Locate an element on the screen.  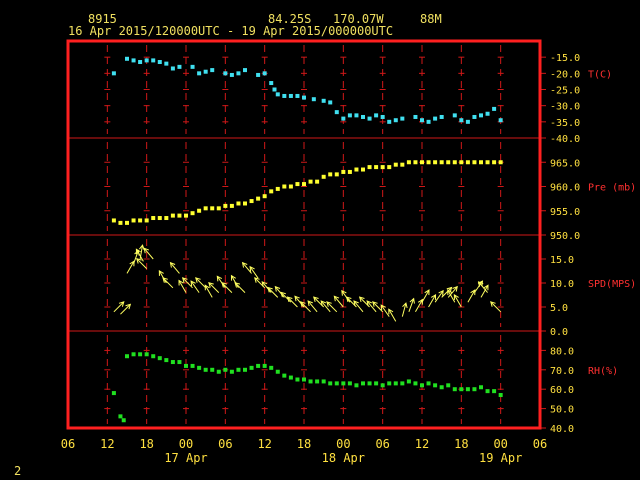
y-tick-label: 50.0 is located at coordinates (562, 410).